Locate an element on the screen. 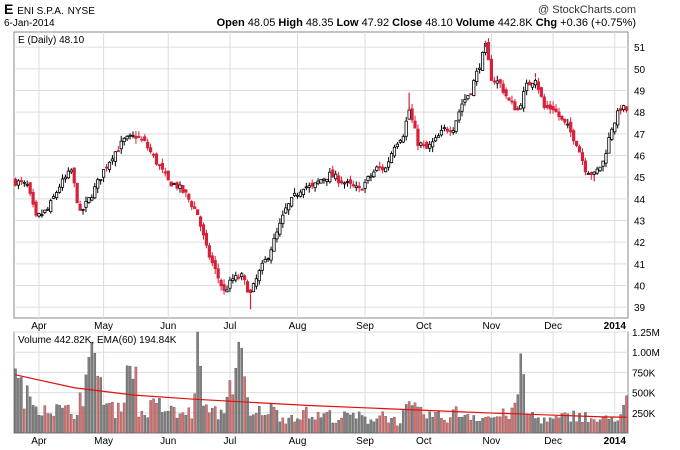  price-legend: E (Daily) 48.10 is located at coordinates (51, 40).